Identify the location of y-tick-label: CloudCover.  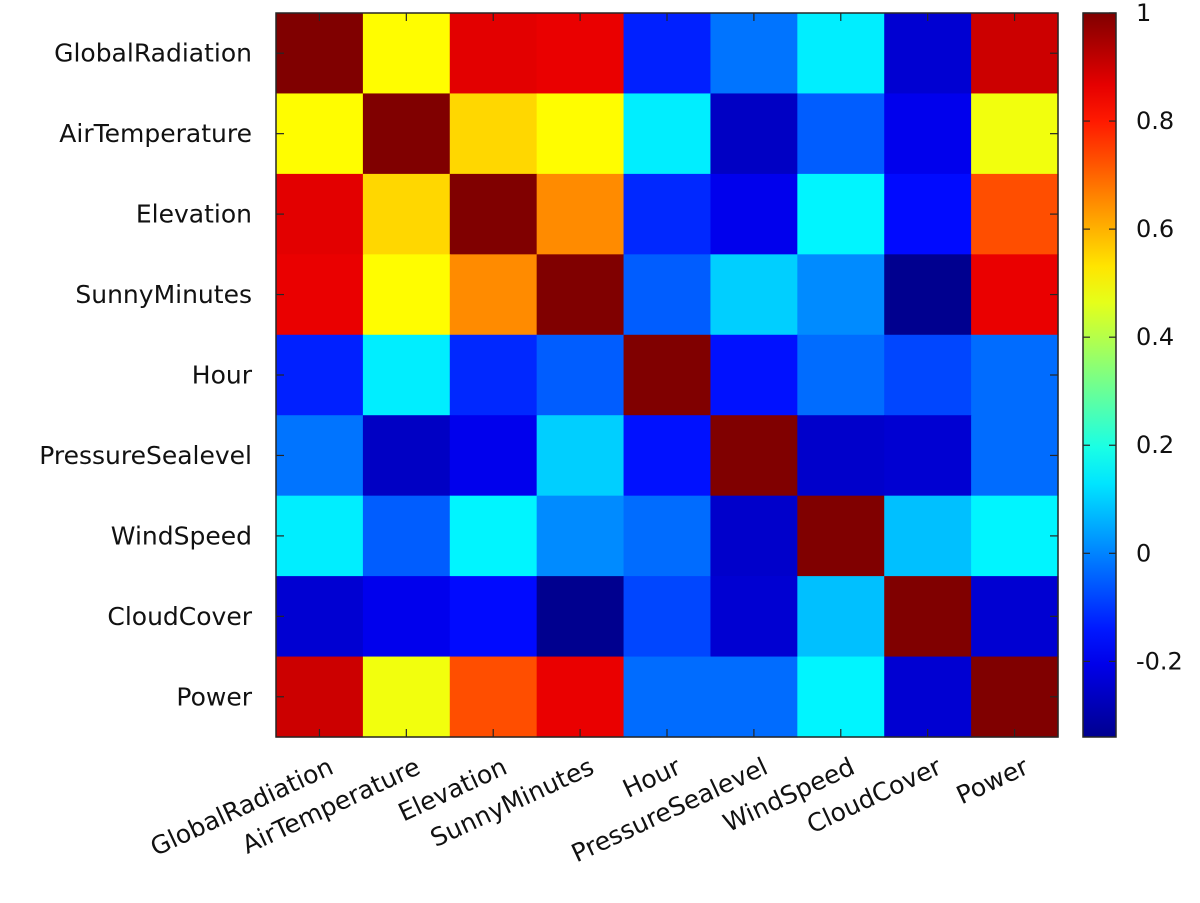
(179, 616).